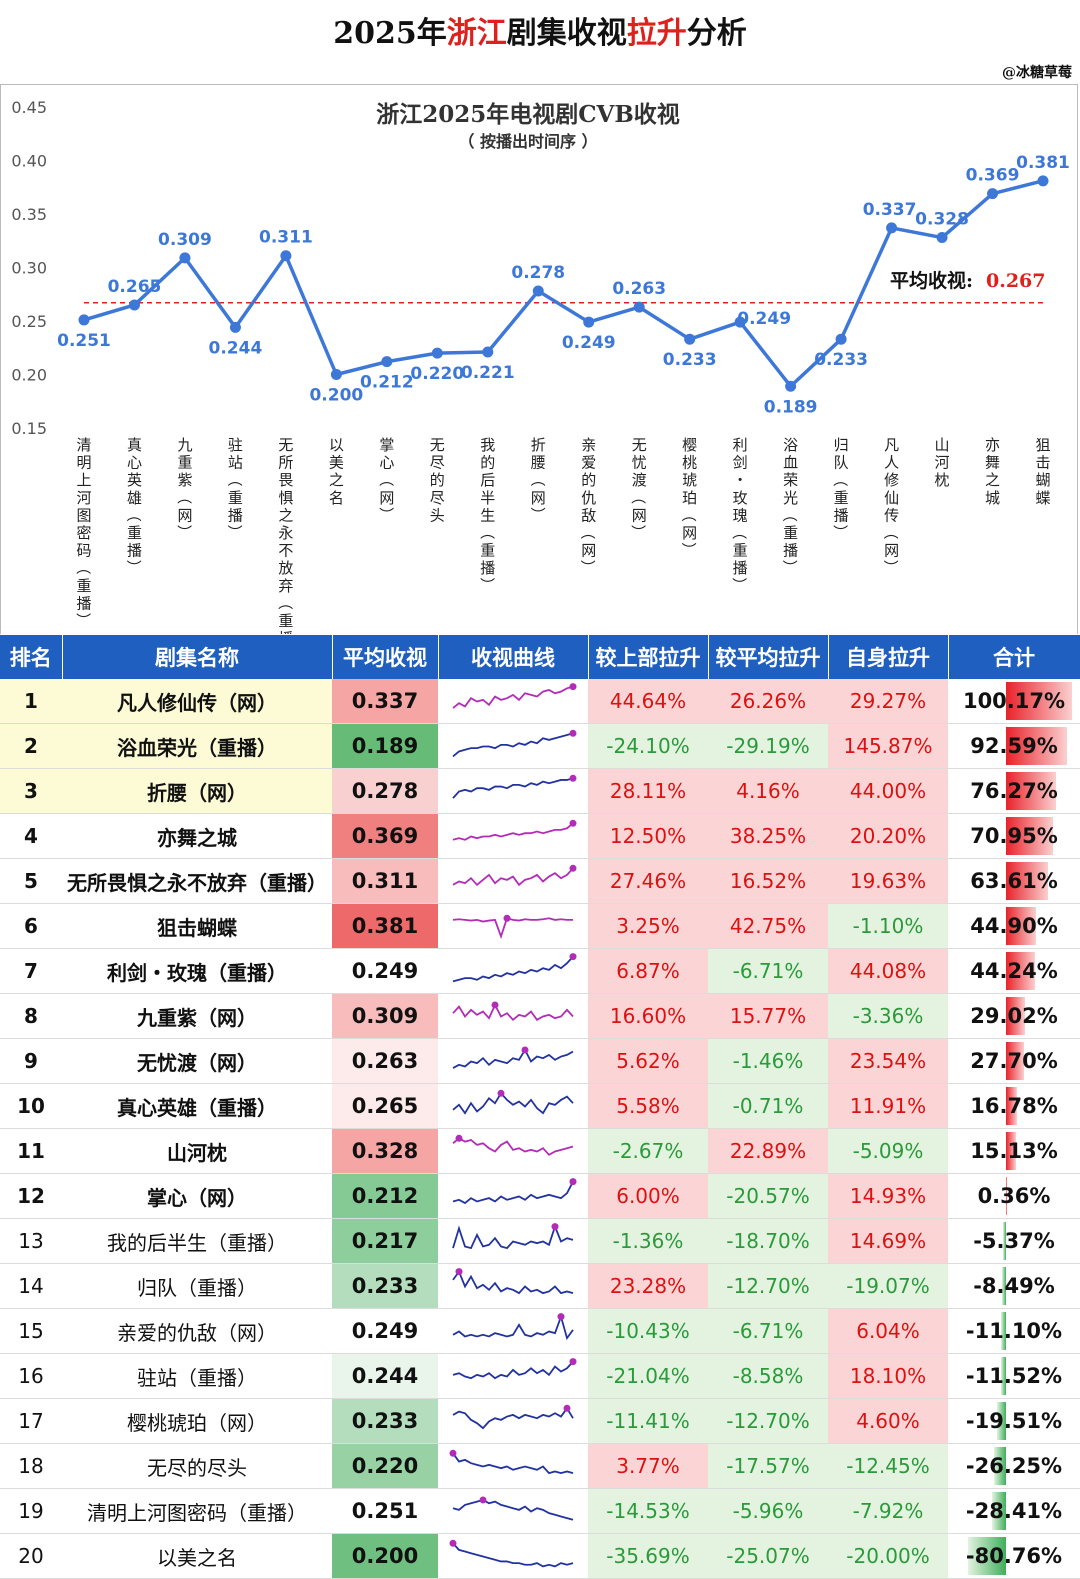  I want to click on vs-avg-cell: 42.75%, so click(768, 926).